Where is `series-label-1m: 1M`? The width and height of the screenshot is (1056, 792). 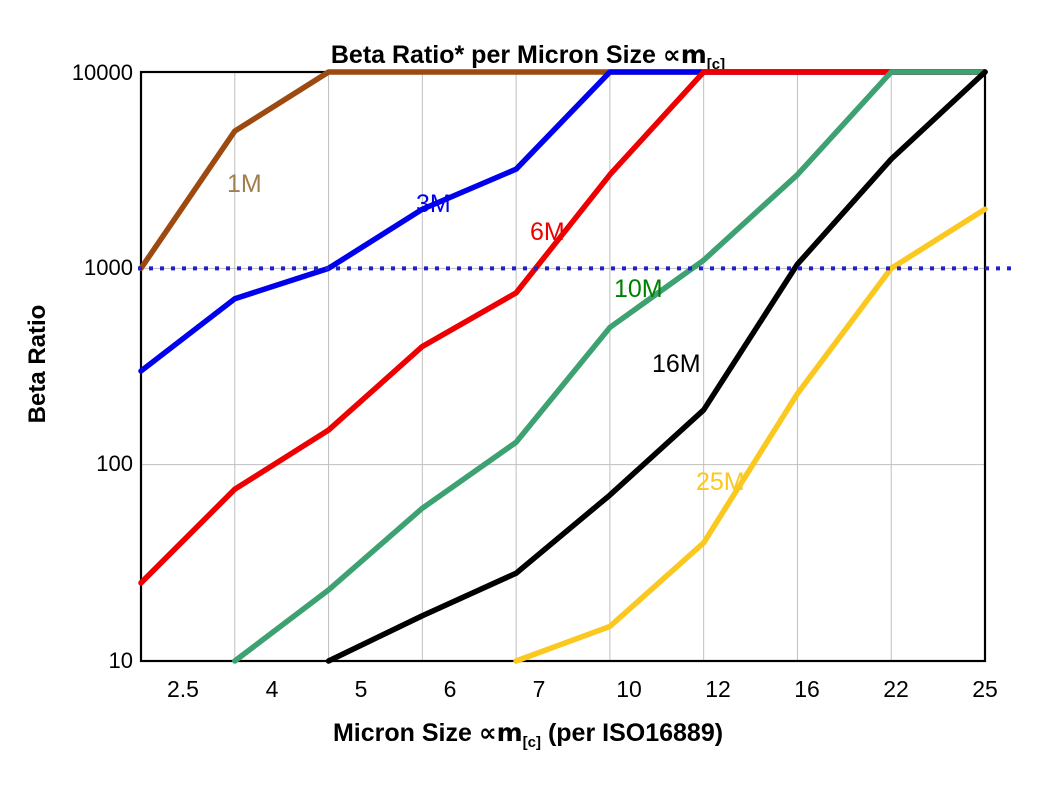 series-label-1m: 1M is located at coordinates (244, 184).